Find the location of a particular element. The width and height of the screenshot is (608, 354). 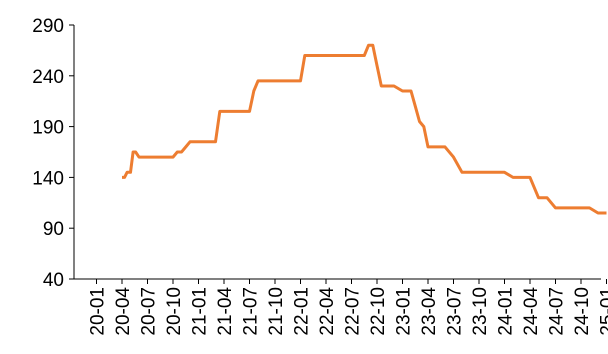

x-tick-label: 25-01 is located at coordinates (603, 311).